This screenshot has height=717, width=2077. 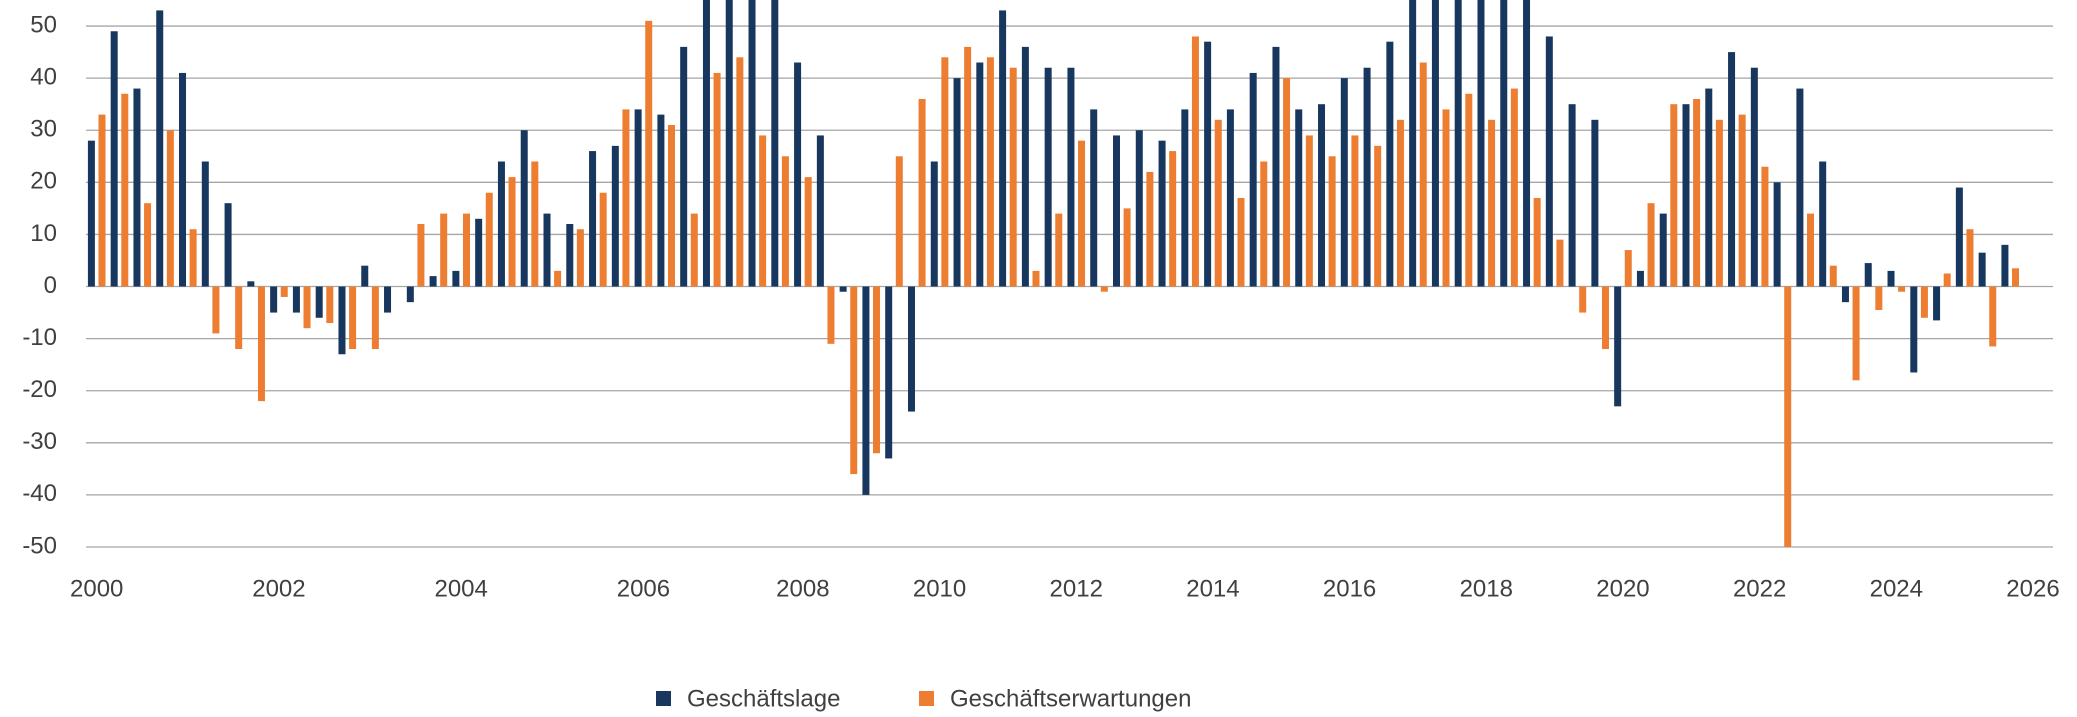 What do you see at coordinates (1896, 588) in the screenshot?
I see `x-tick-label: 2024` at bounding box center [1896, 588].